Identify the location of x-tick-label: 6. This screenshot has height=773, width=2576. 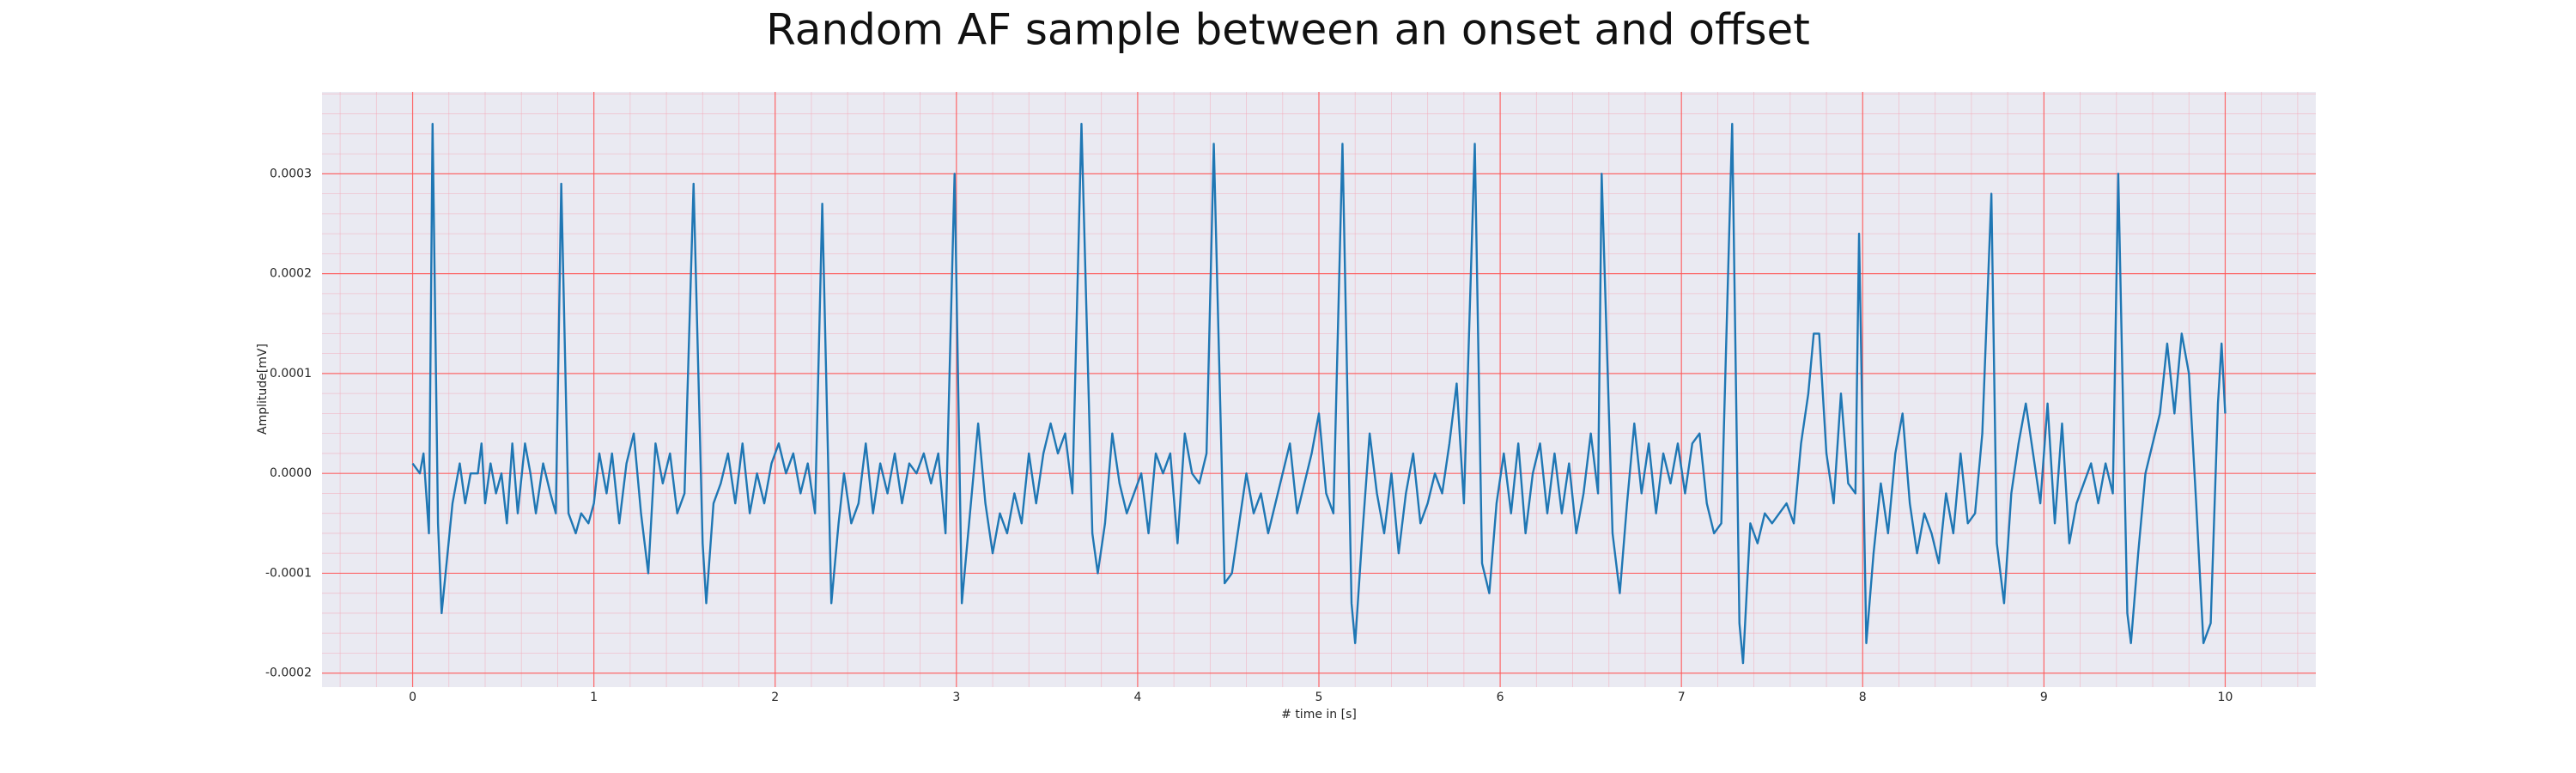
(1500, 697).